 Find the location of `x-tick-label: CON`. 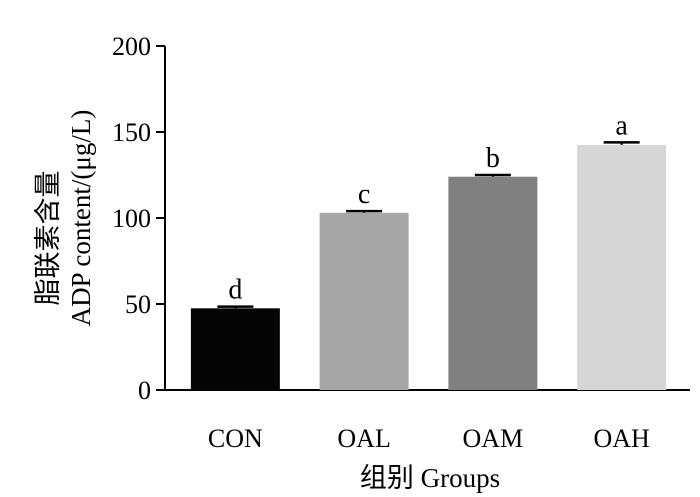

x-tick-label: CON is located at coordinates (235, 438).